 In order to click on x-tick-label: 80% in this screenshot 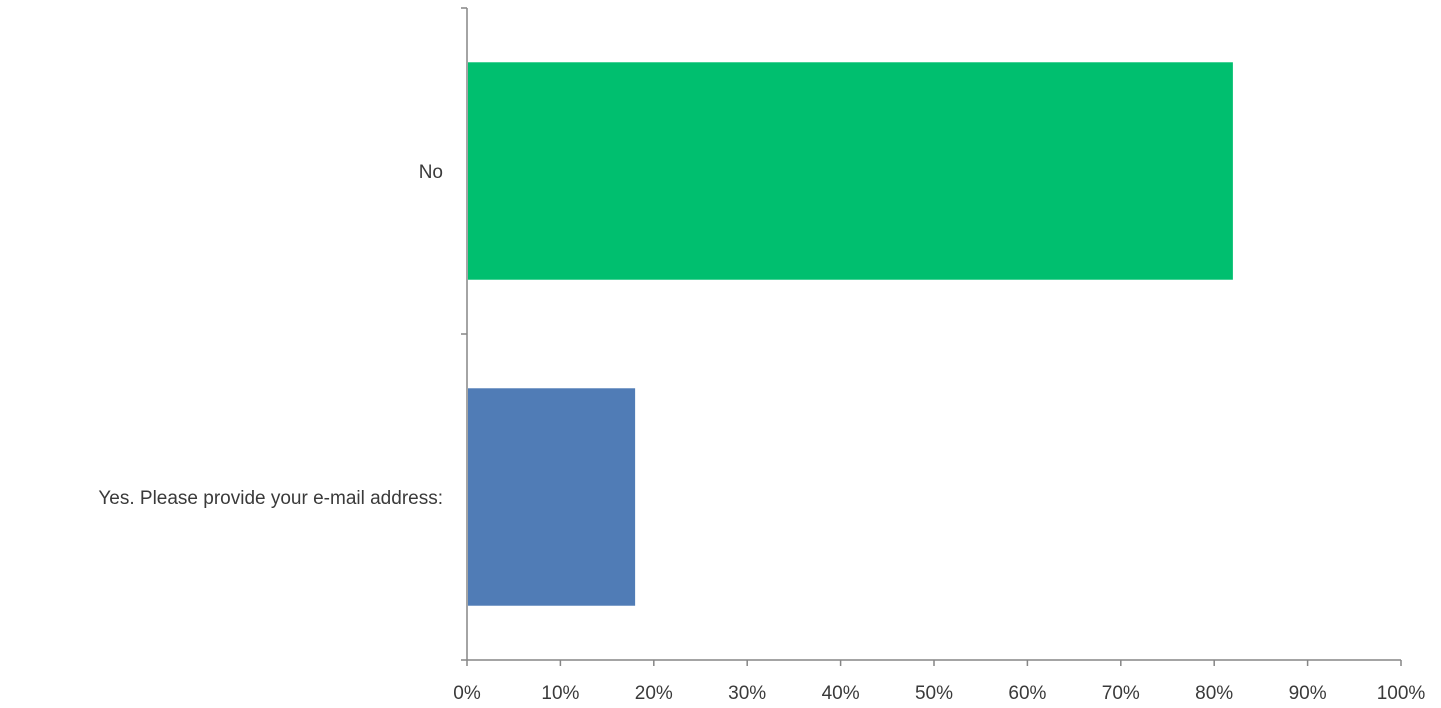, I will do `click(1214, 693)`.